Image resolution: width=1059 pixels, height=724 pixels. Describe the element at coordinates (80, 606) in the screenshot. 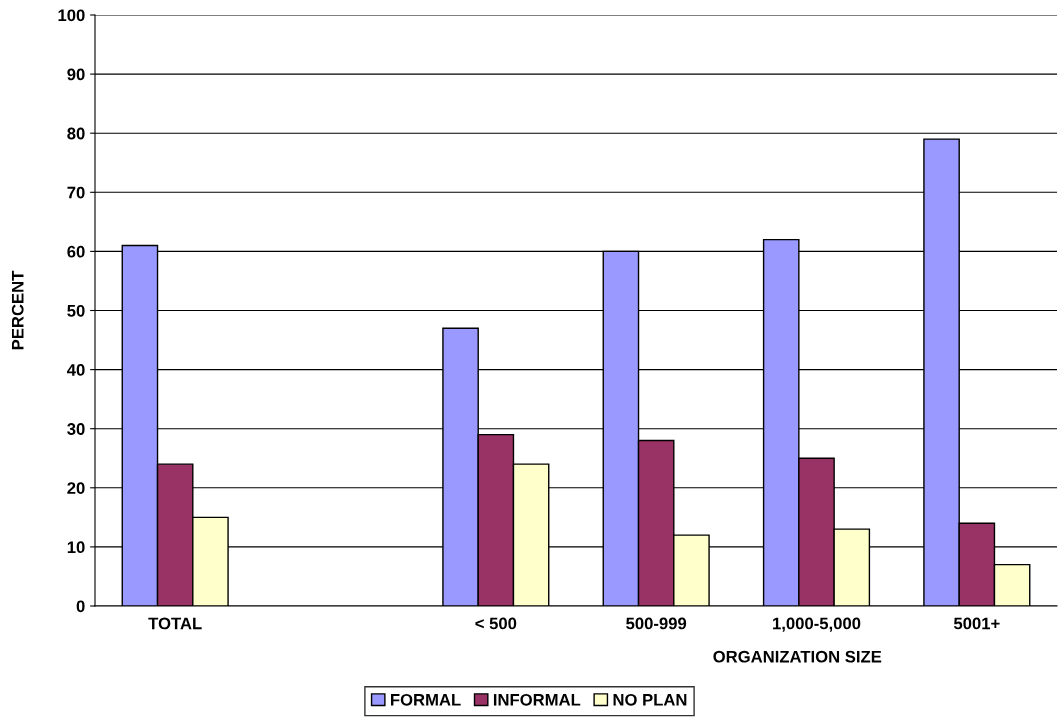

I see `y-tick-label: 0` at that location.